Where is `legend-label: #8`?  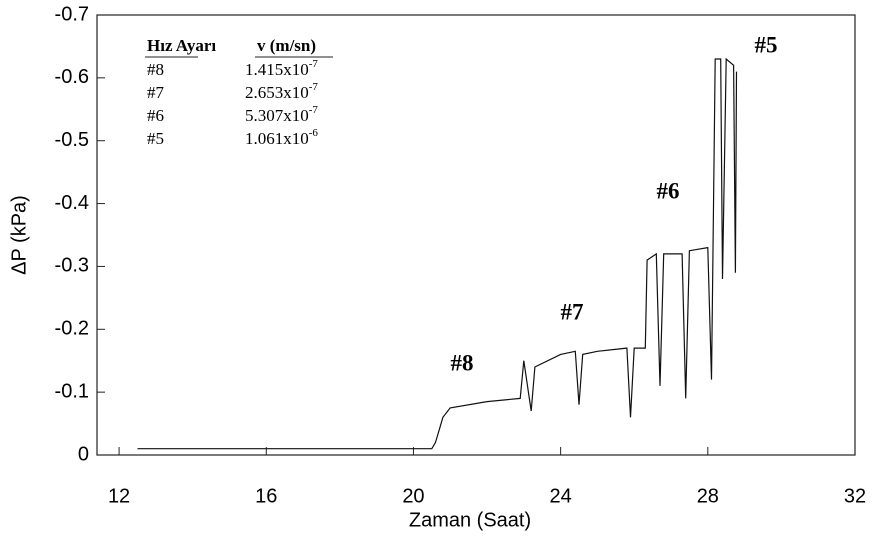
legend-label: #8 is located at coordinates (155, 69).